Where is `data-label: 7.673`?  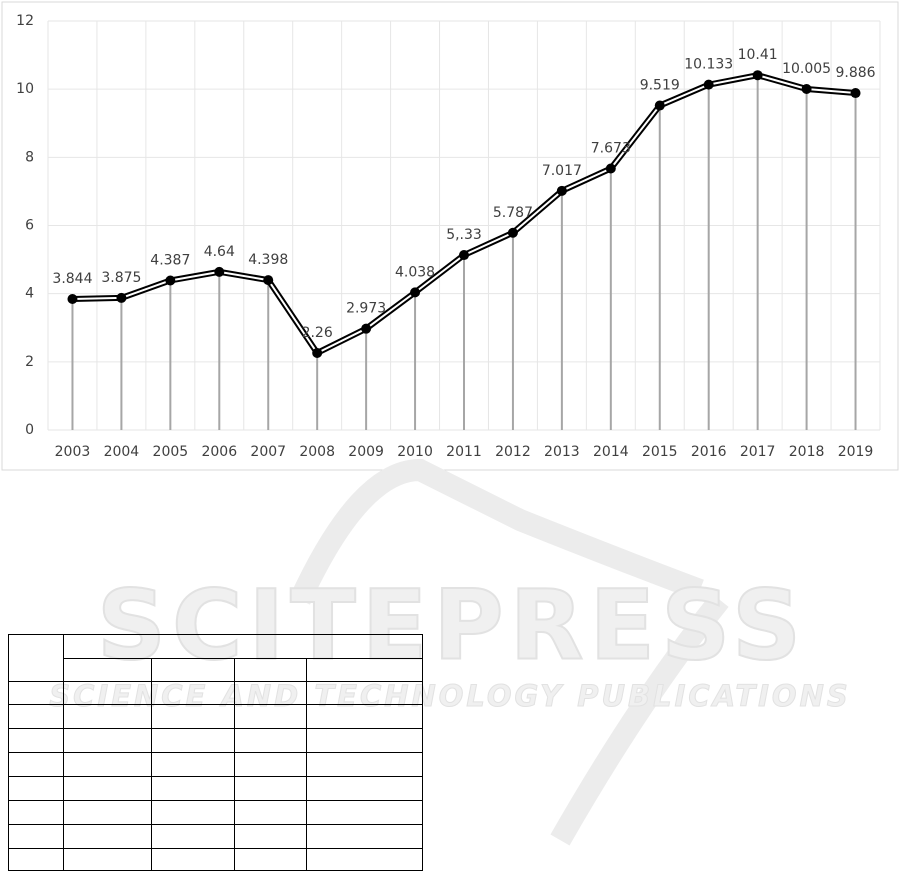 data-label: 7.673 is located at coordinates (611, 148).